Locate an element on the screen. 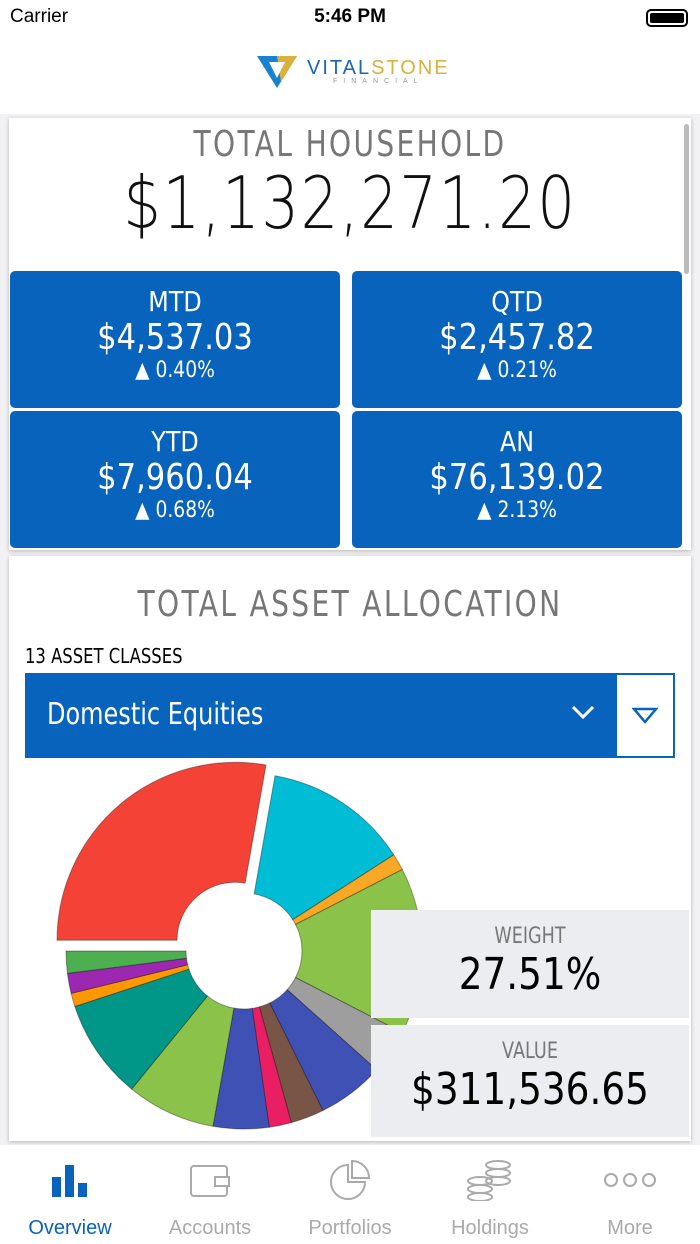 The image size is (700, 1244). tile-mtd: MTD $4,537.03 ▲ 0.40% is located at coordinates (175, 339).